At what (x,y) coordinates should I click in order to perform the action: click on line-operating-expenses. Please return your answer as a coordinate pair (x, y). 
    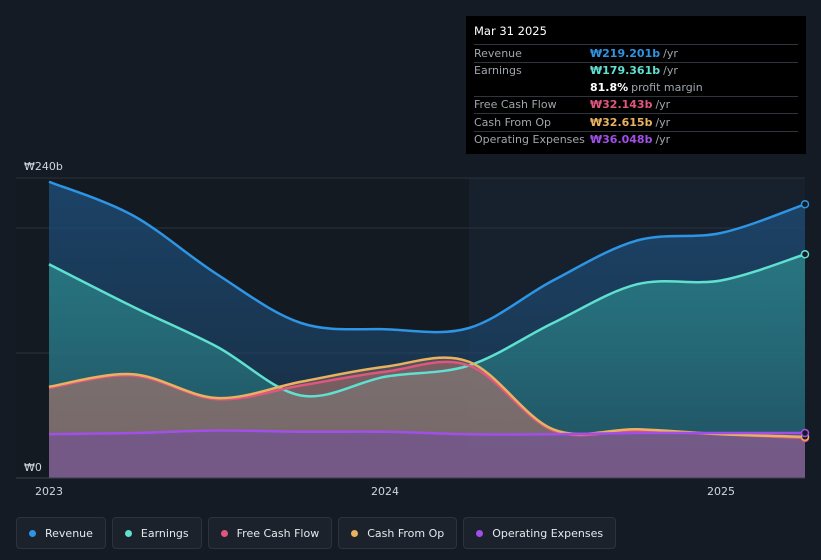
    Looking at the image, I should click on (426, 432).